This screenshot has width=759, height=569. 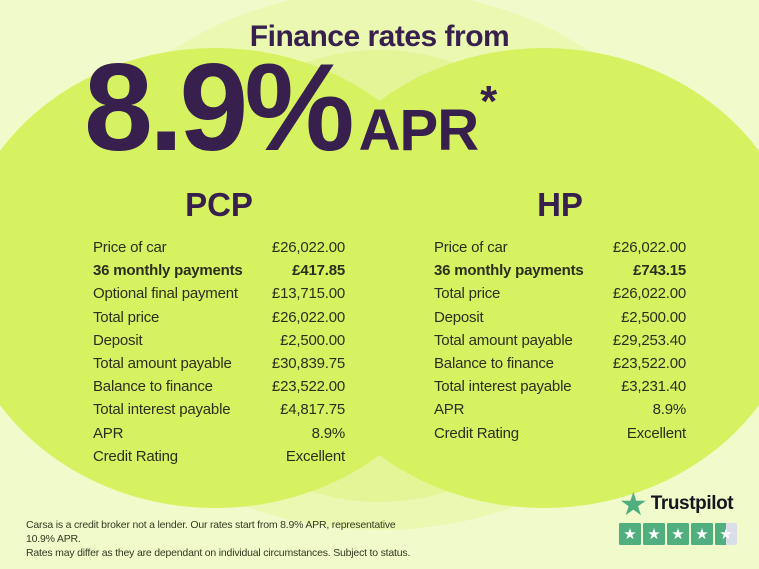 I want to click on row-label: Optional final payment, so click(x=165, y=294).